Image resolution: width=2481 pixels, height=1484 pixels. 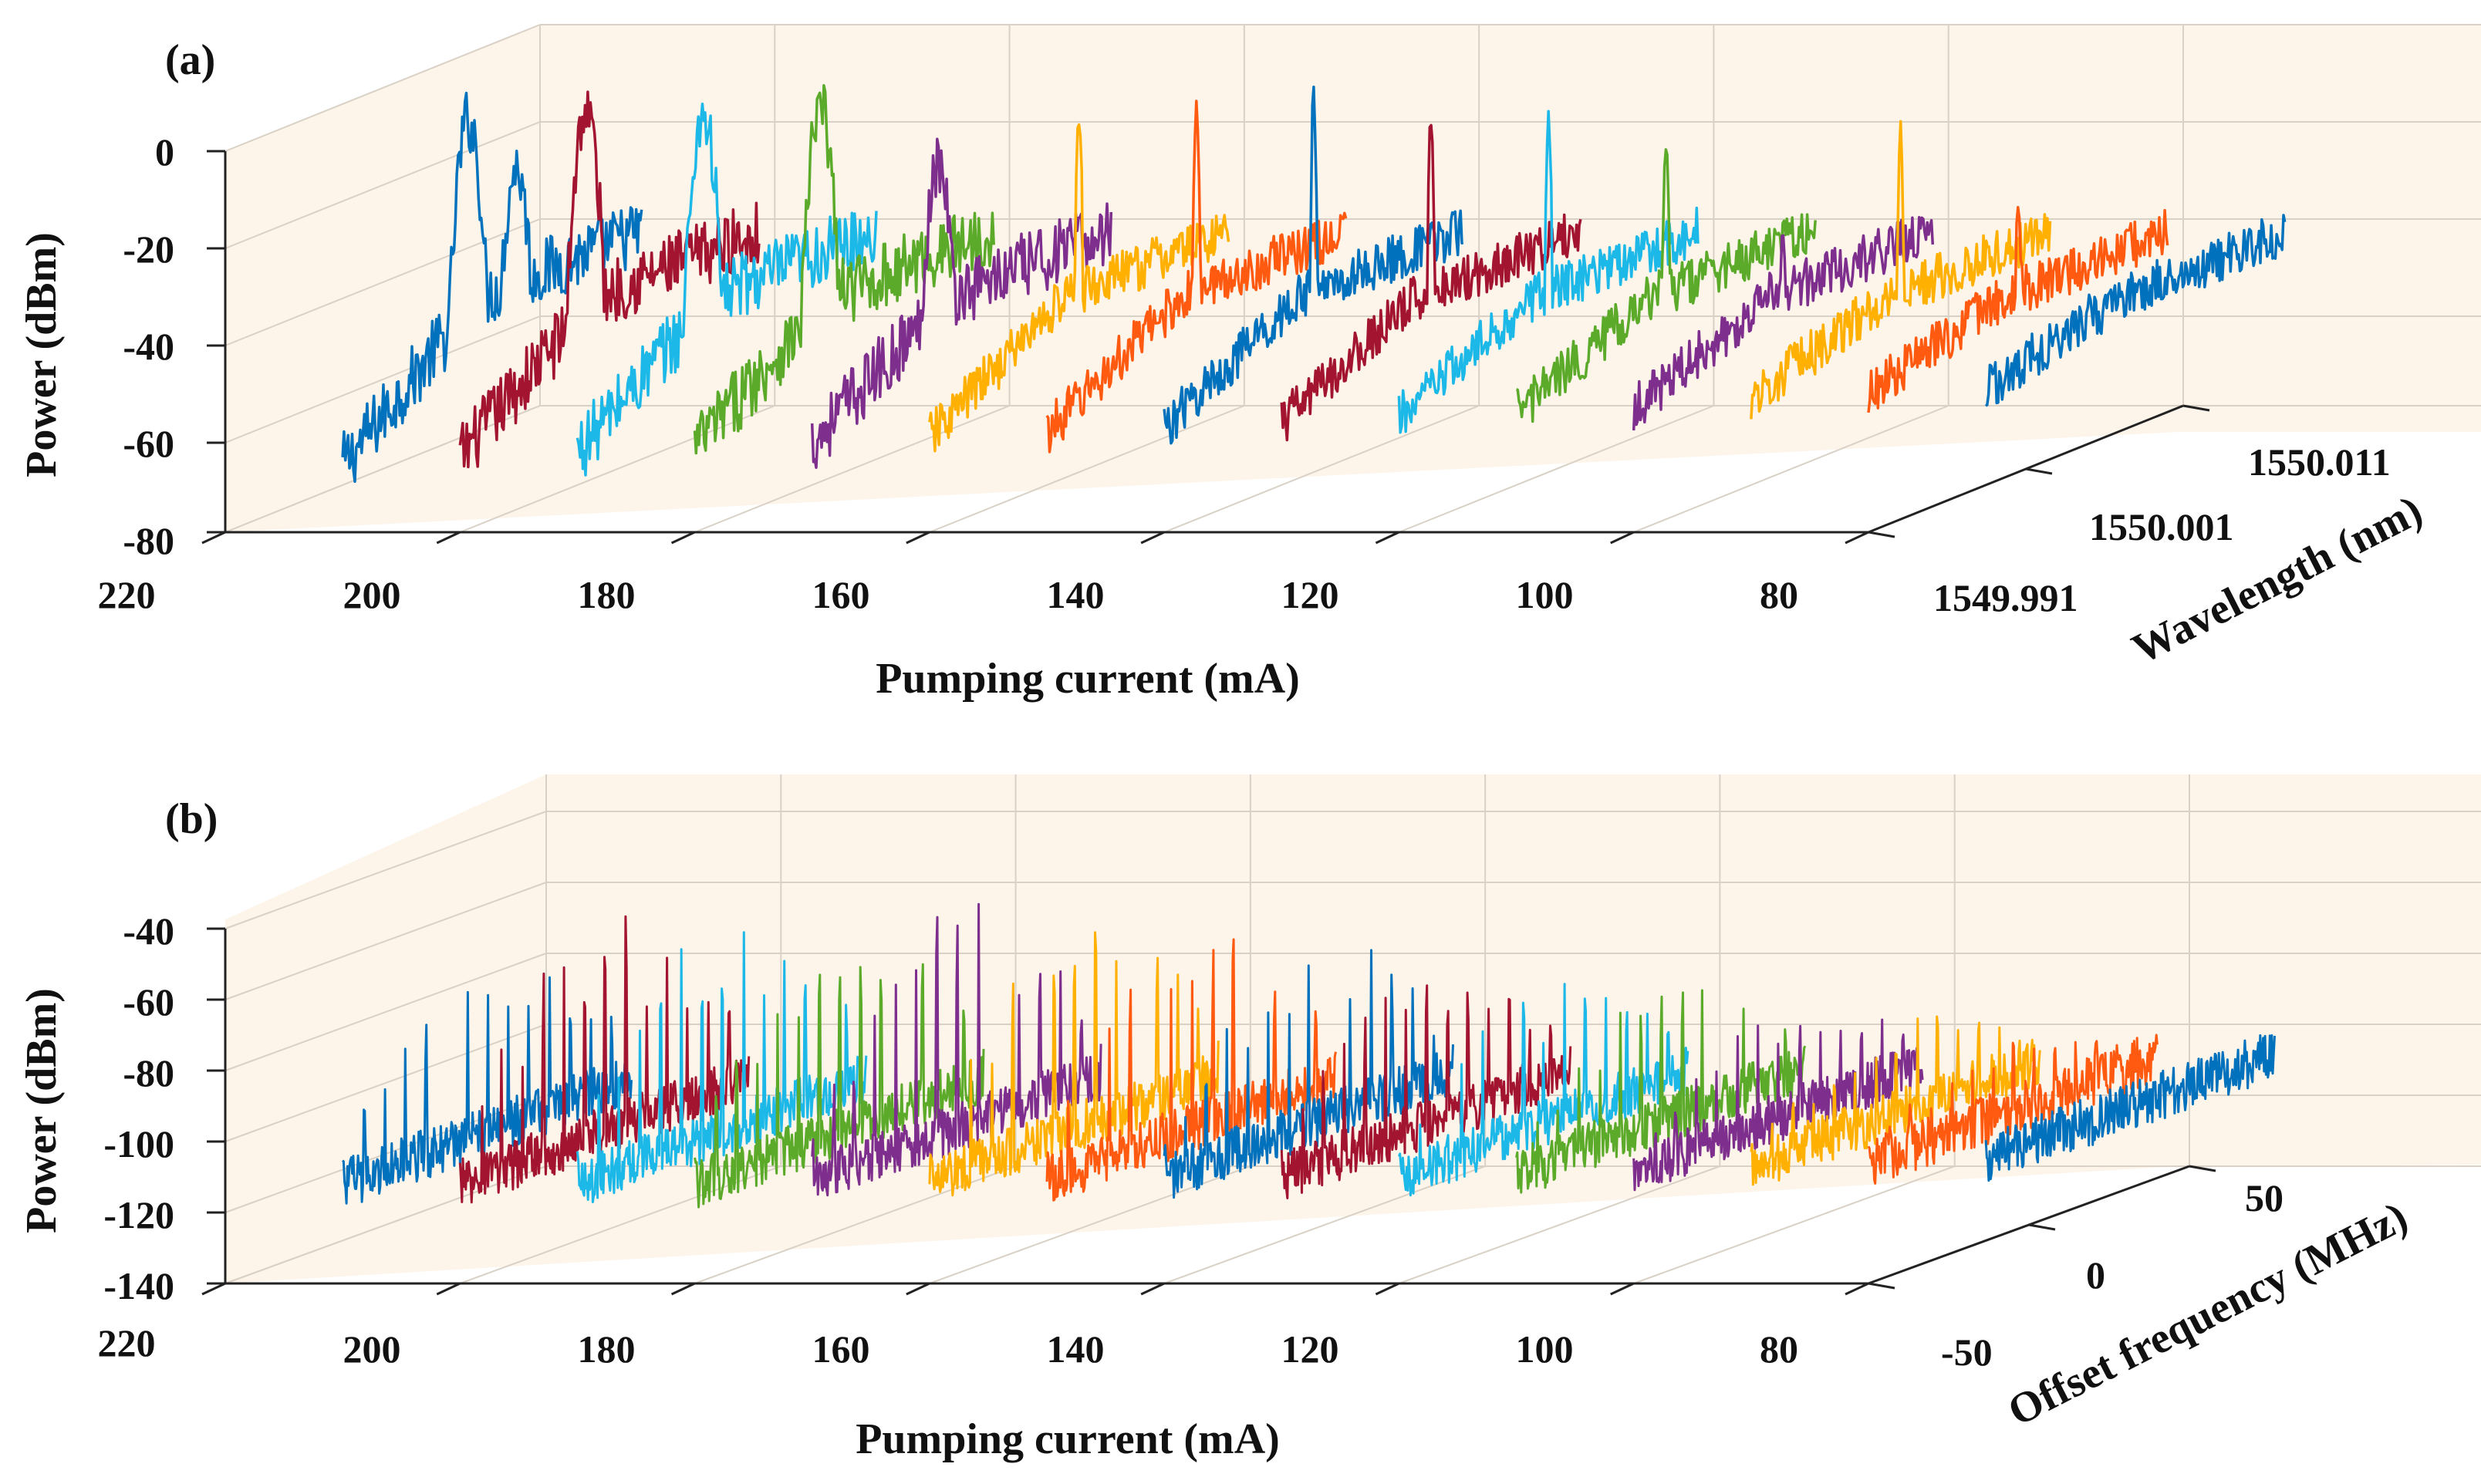 What do you see at coordinates (2161, 526) in the screenshot?
I see `panel-a-y-tick: 1550.001` at bounding box center [2161, 526].